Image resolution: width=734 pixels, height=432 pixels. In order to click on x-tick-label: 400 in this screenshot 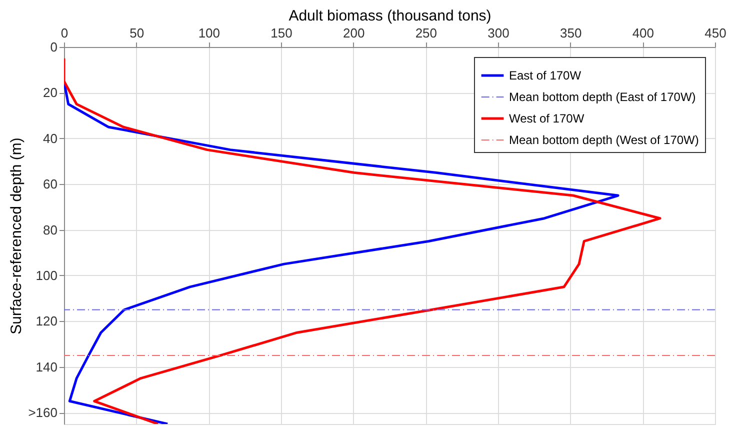, I will do `click(643, 33)`.